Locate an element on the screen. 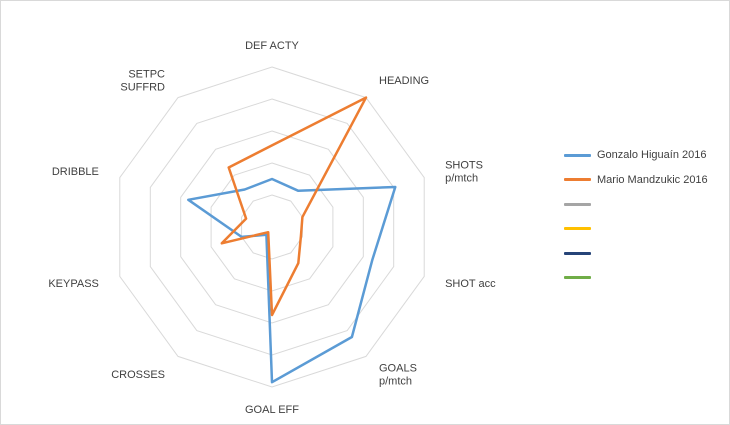 The image size is (730, 425). axis-label: HEADING is located at coordinates (404, 81).